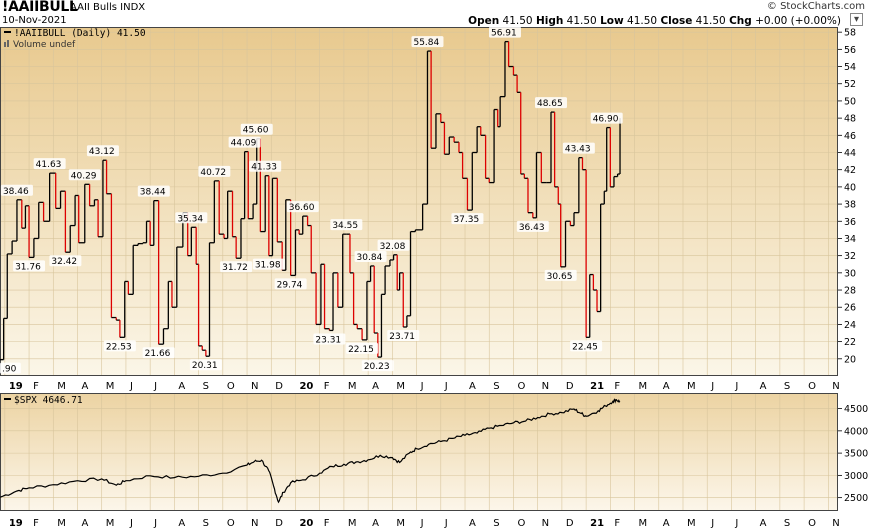 The image size is (869, 531). I want to click on spx-ytick-label: 3000, so click(856, 476).